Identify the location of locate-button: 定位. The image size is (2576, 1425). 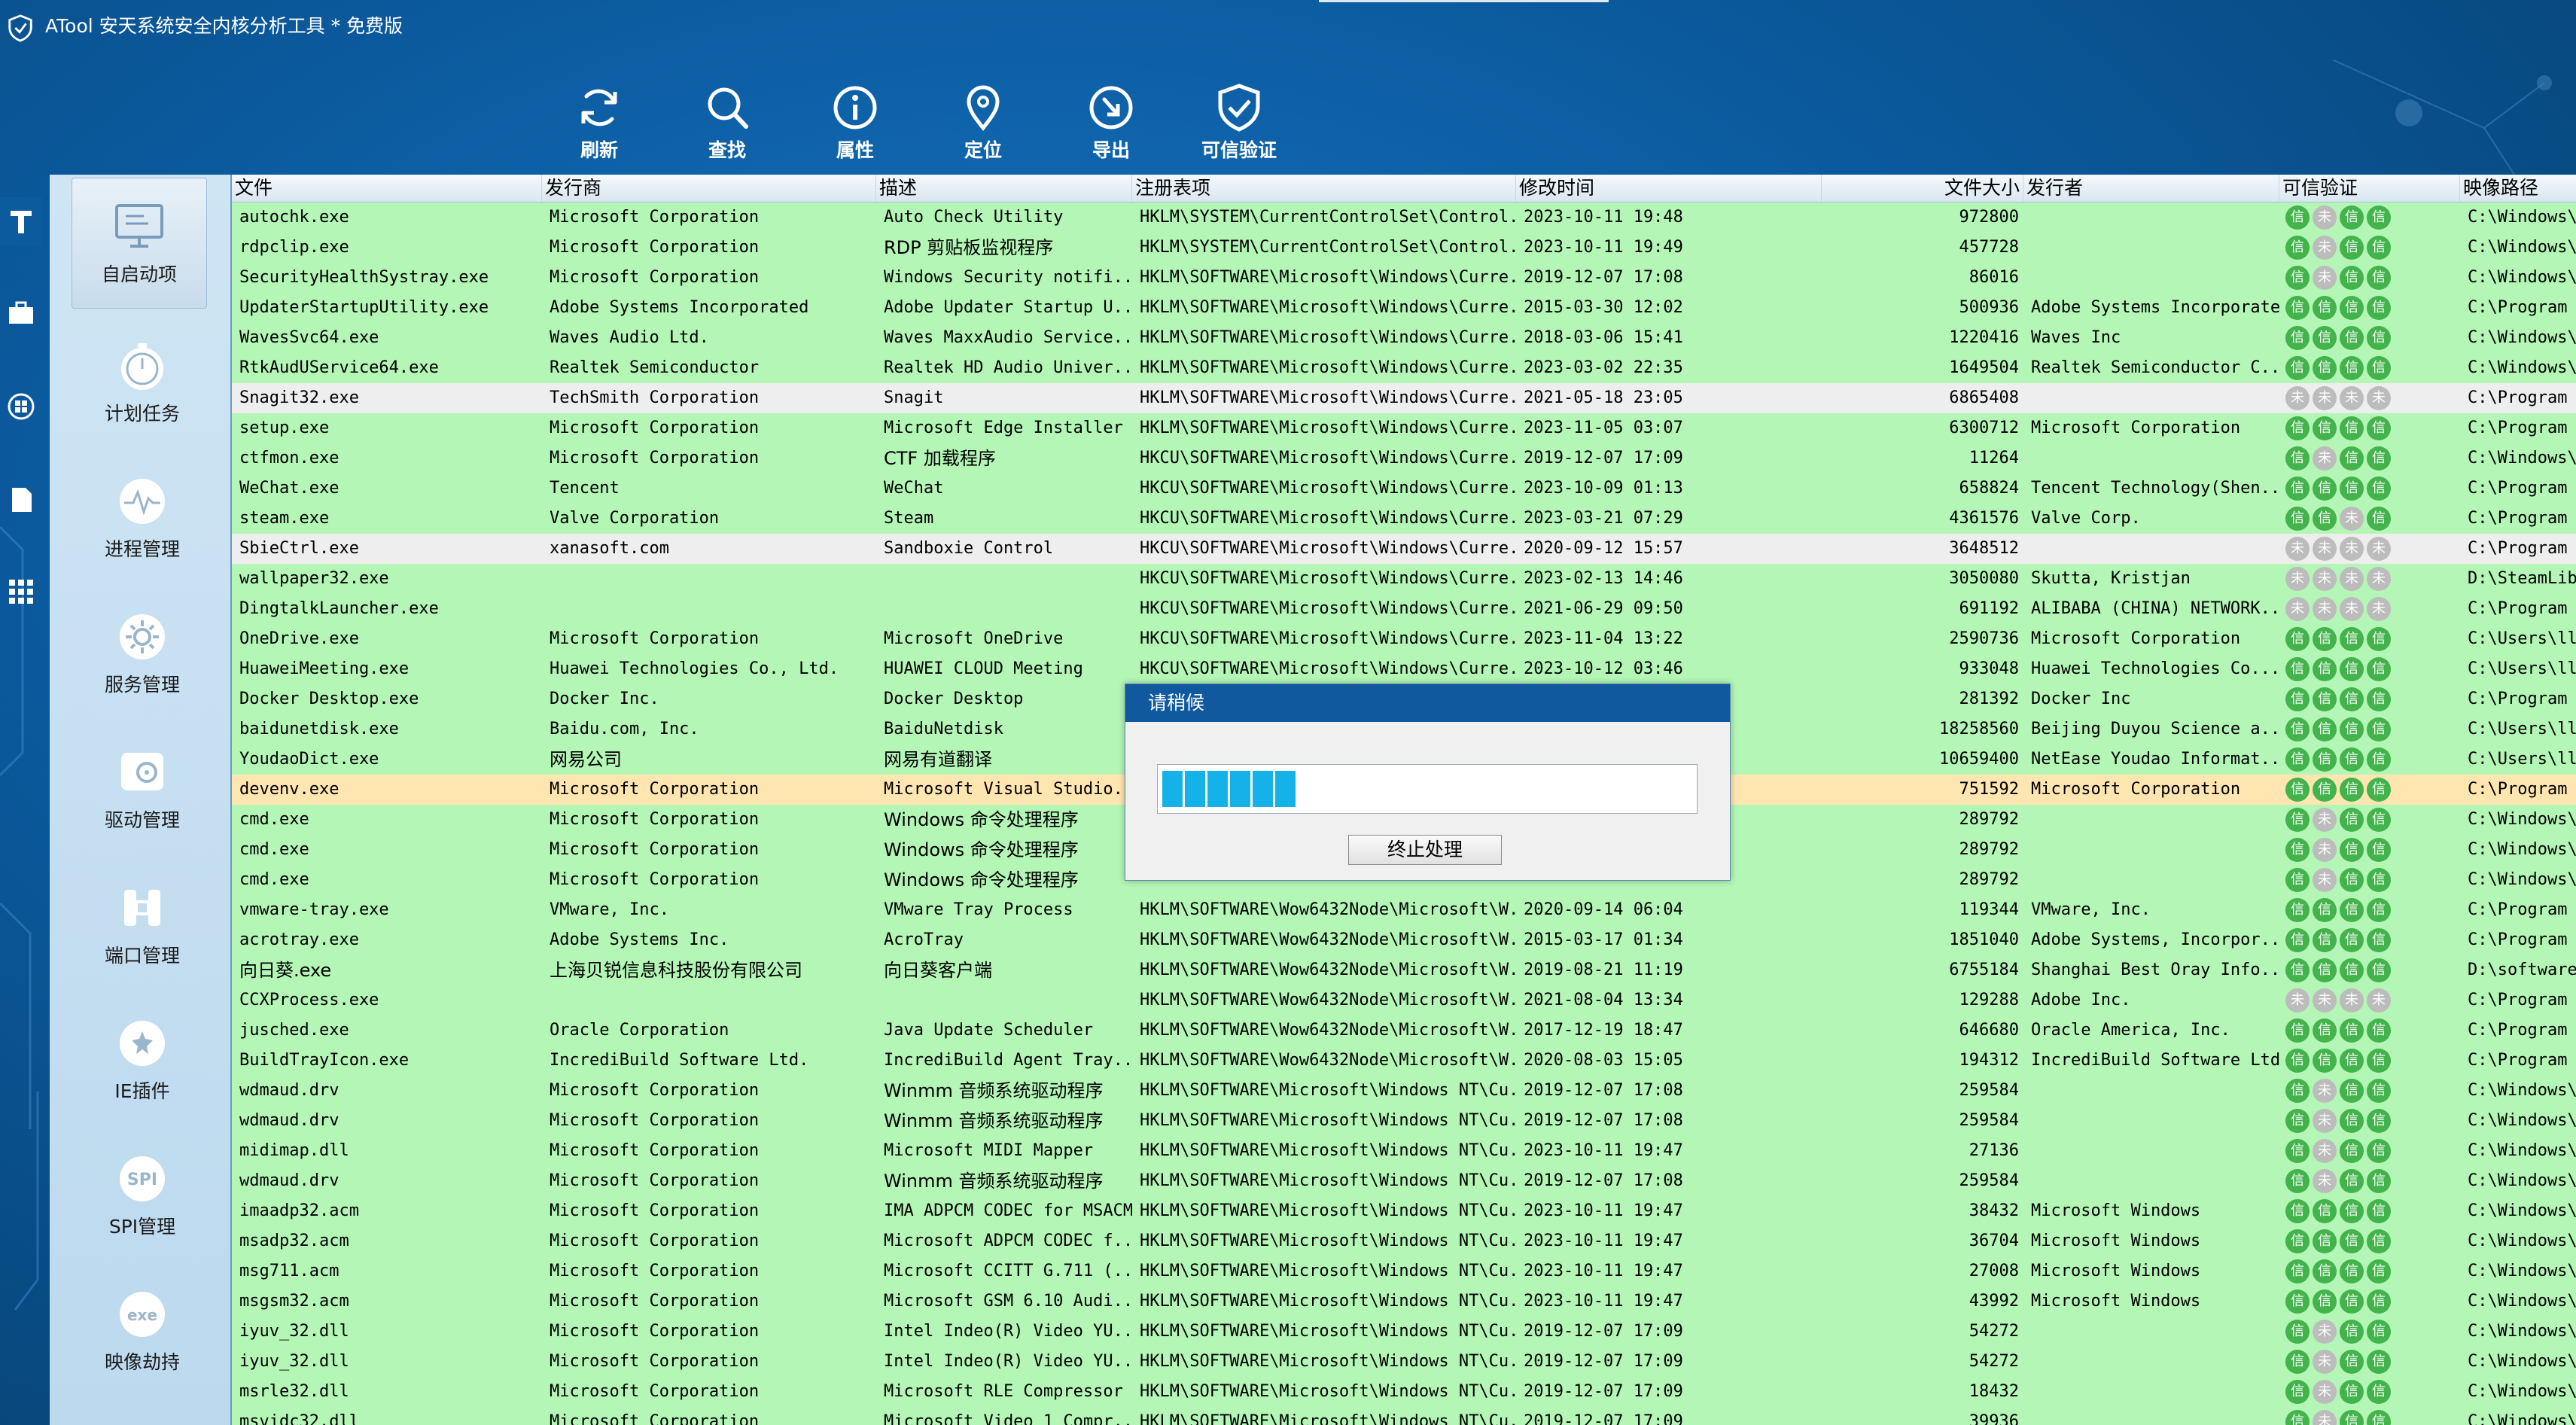
(983, 123).